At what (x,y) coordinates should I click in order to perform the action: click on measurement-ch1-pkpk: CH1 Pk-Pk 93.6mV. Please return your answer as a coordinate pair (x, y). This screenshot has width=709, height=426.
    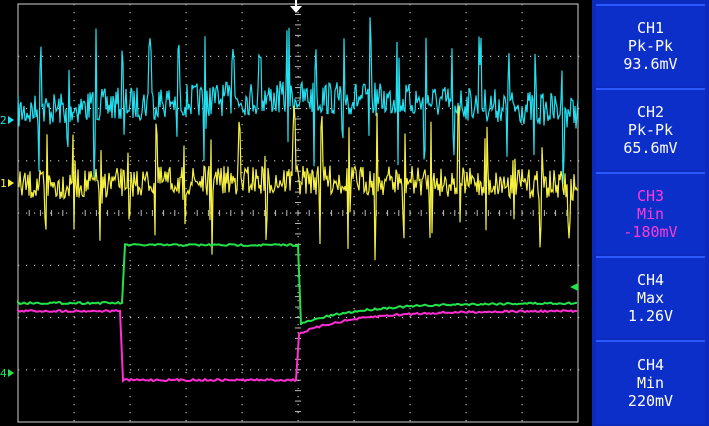
    Looking at the image, I should click on (650, 45).